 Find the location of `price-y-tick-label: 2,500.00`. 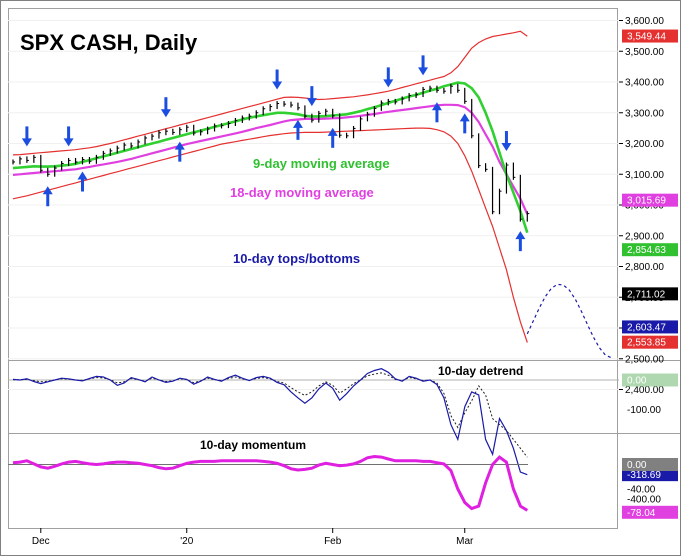

price-y-tick-label: 2,500.00 is located at coordinates (644, 359).